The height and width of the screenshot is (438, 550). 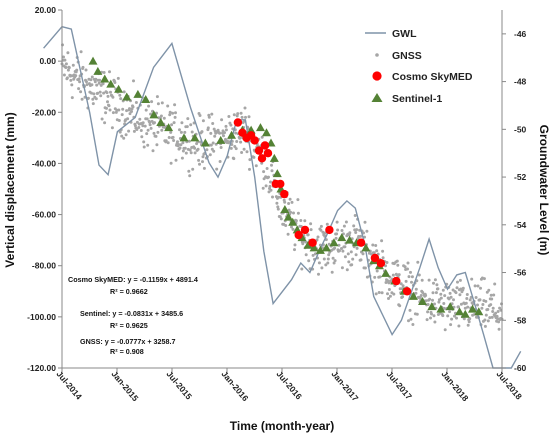 I want to click on y-tick-label: -20.00, so click(x=44, y=112).